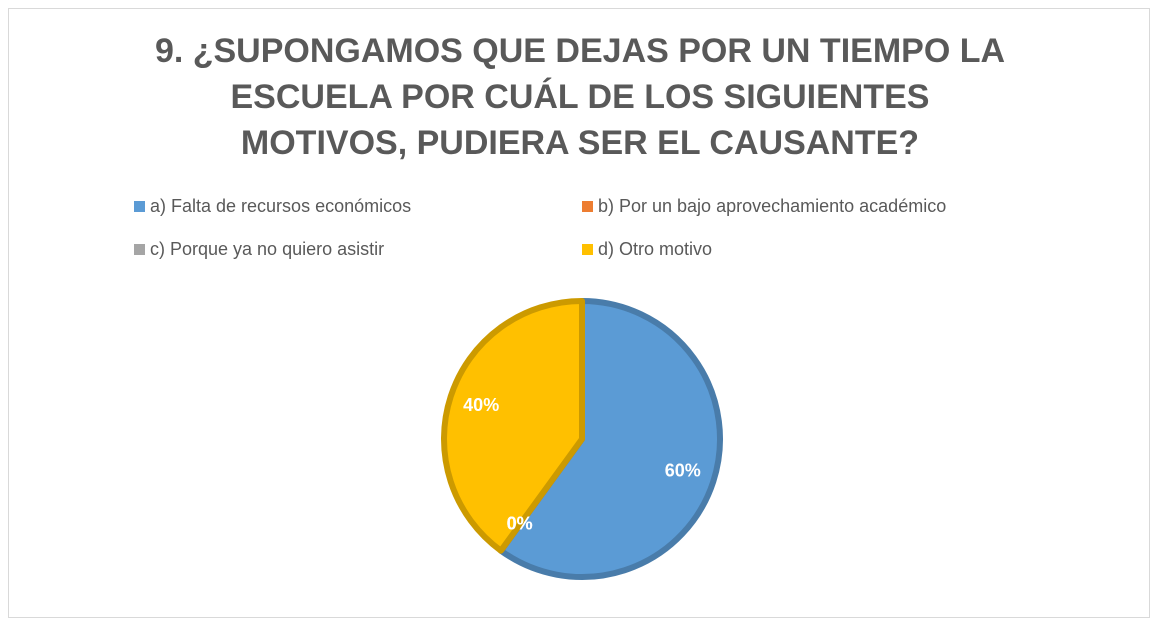  Describe the element at coordinates (481, 405) in the screenshot. I see `data-label: 40%` at that location.